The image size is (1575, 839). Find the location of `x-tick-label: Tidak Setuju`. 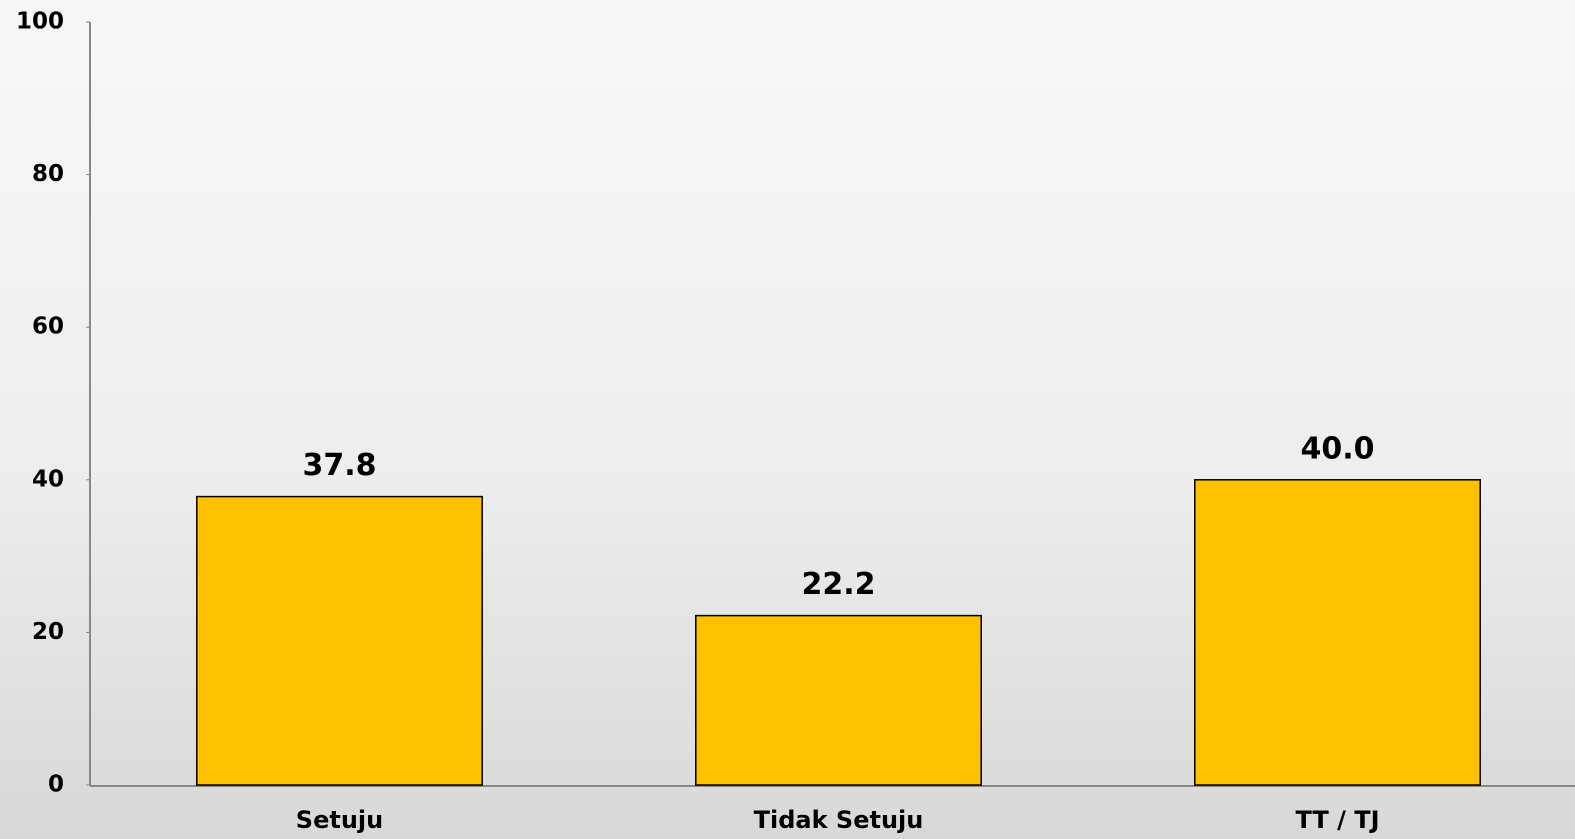

x-tick-label: Tidak Setuju is located at coordinates (839, 820).